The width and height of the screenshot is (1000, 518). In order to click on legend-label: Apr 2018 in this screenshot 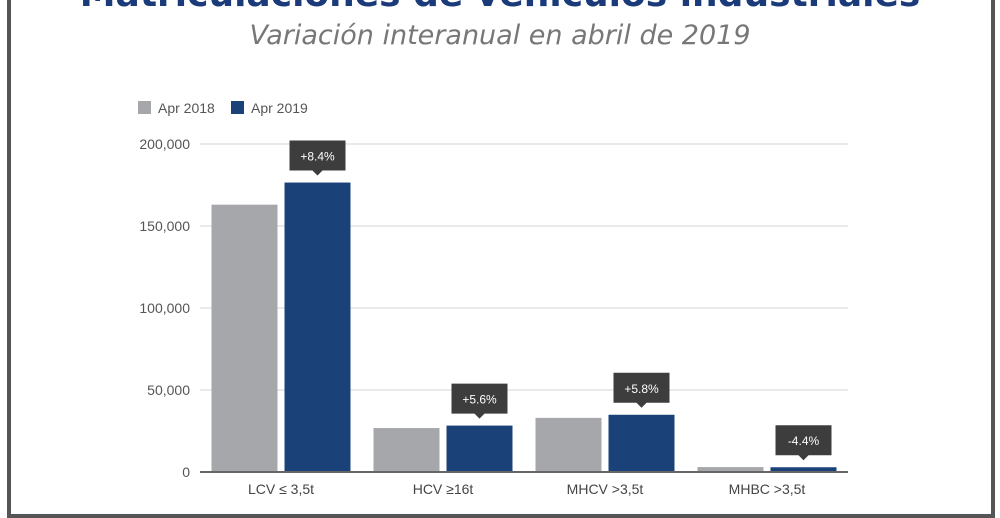, I will do `click(186, 108)`.